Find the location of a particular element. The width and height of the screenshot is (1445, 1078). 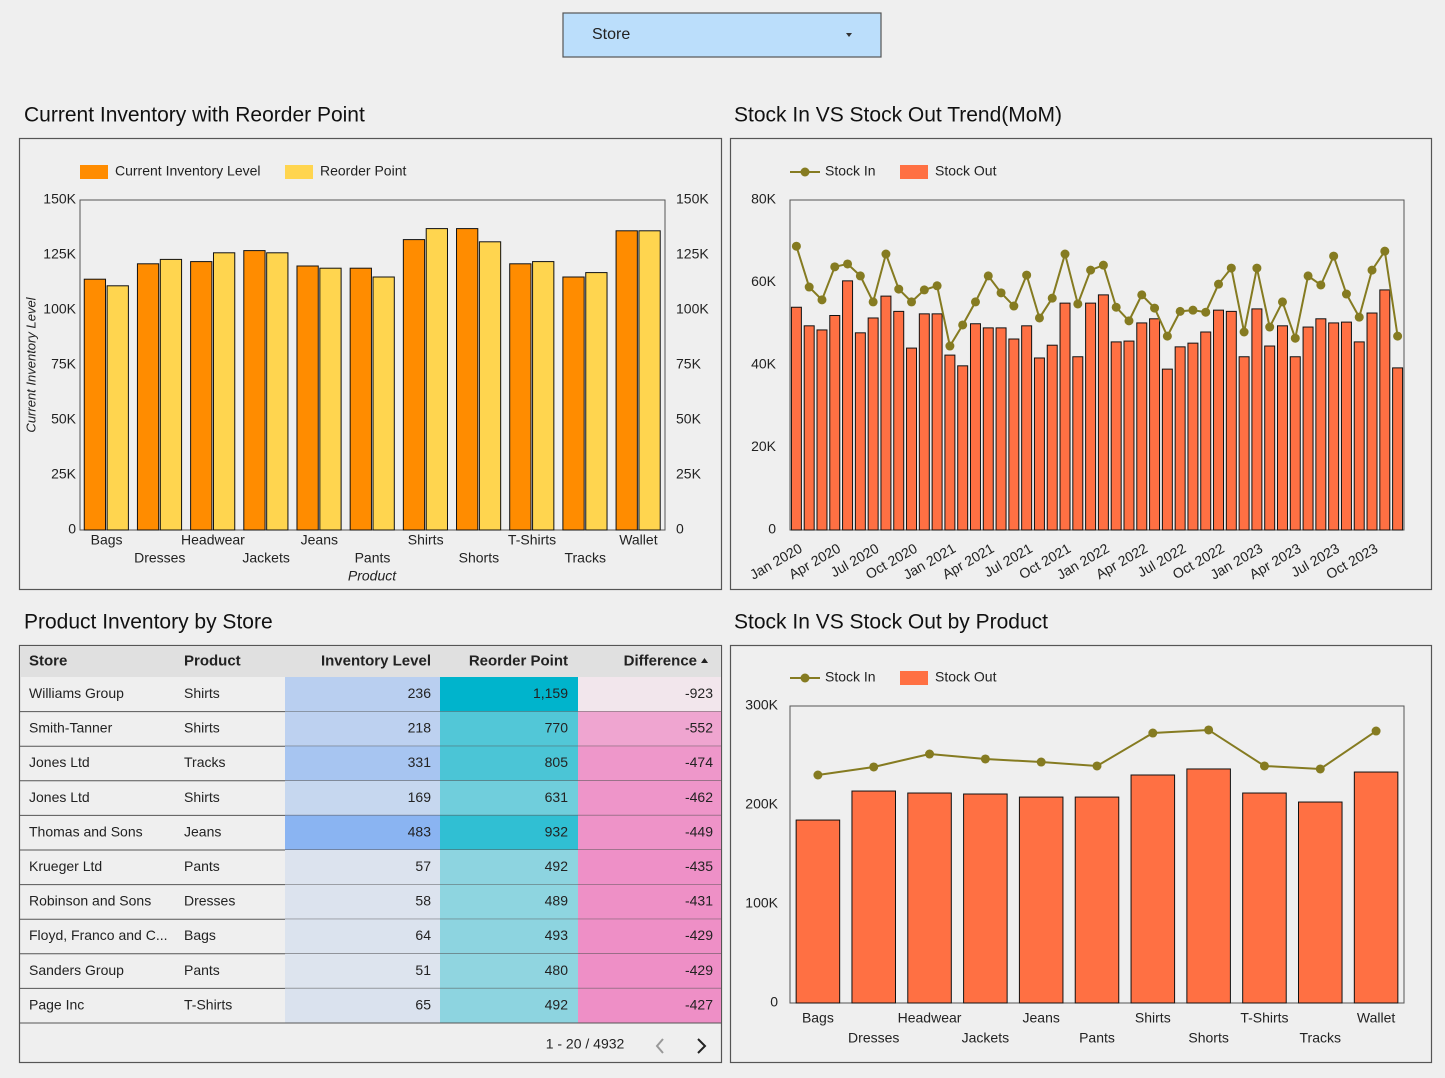

table-cell: Dresses is located at coordinates (209, 901).